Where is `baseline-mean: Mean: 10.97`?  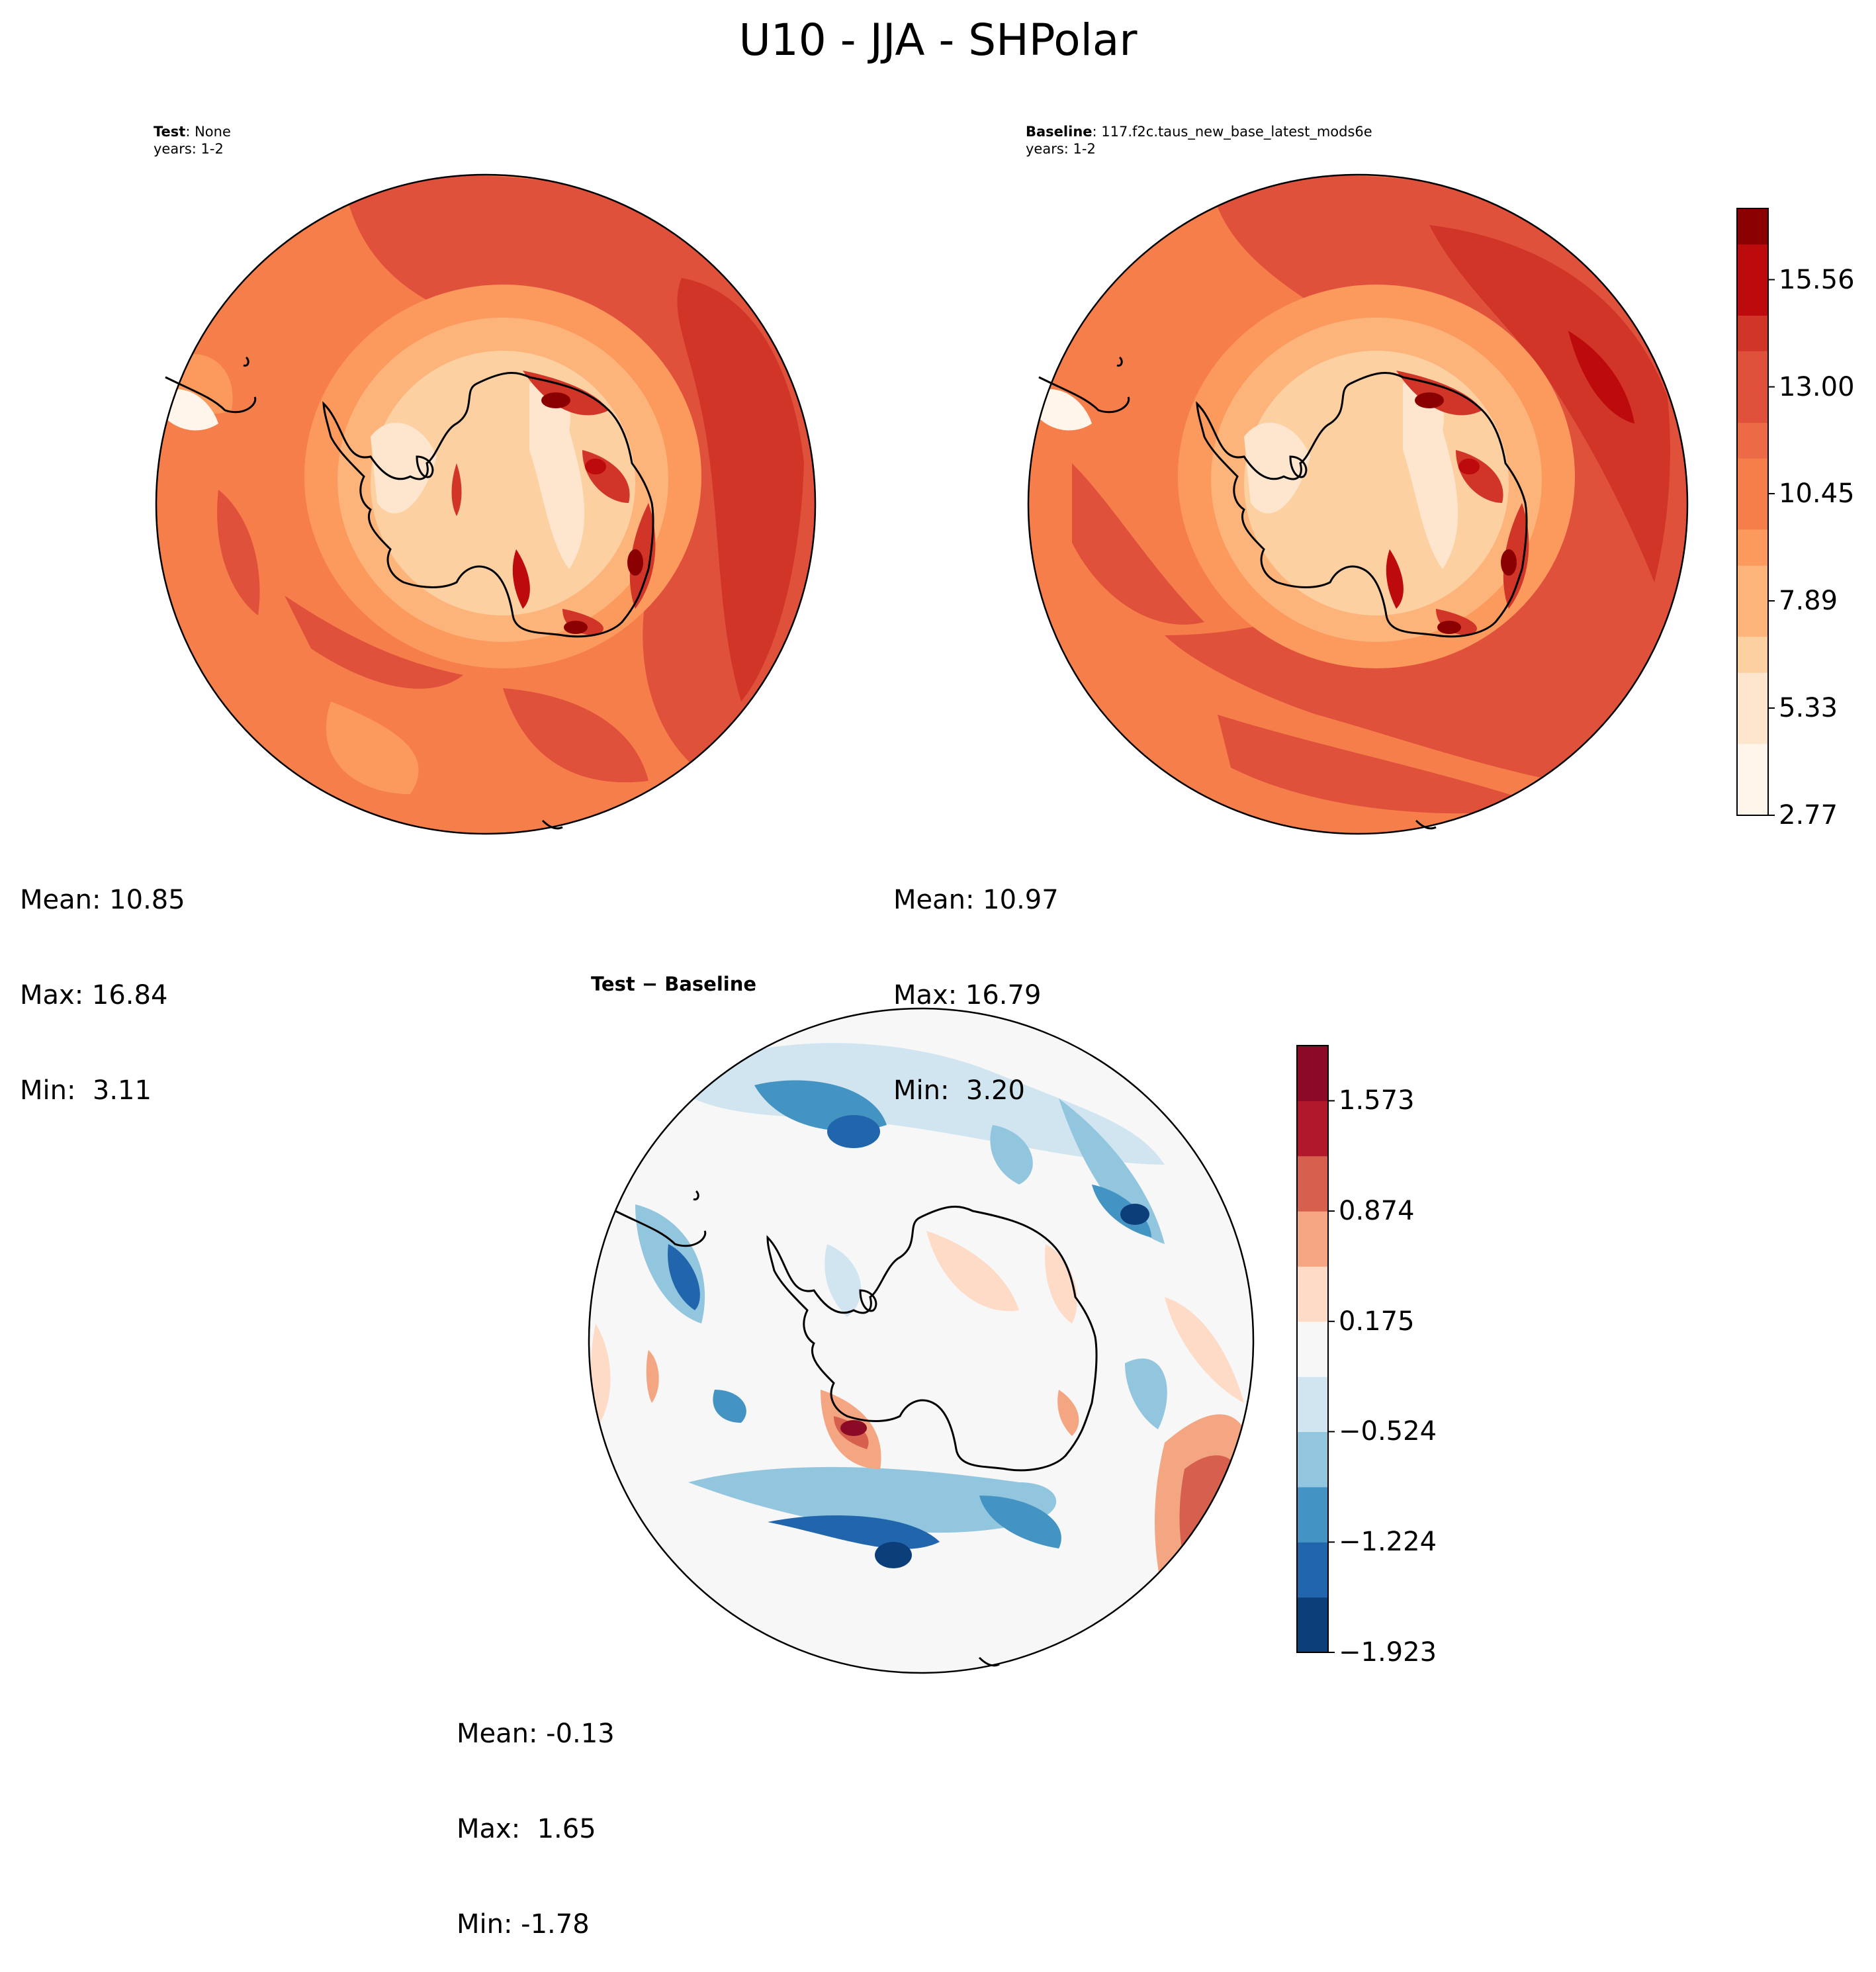 baseline-mean: Mean: 10.97 is located at coordinates (976, 900).